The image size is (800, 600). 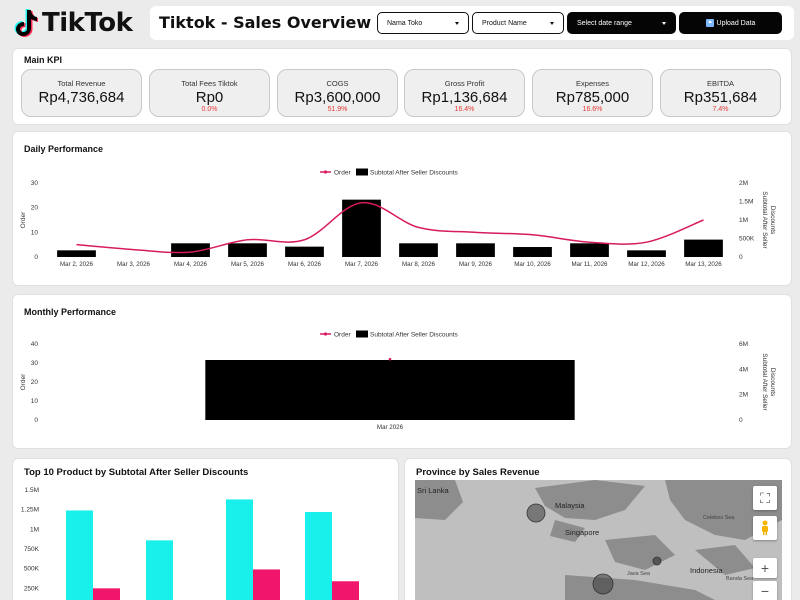 What do you see at coordinates (87, 23) in the screenshot?
I see `brand-name: TikTok` at bounding box center [87, 23].